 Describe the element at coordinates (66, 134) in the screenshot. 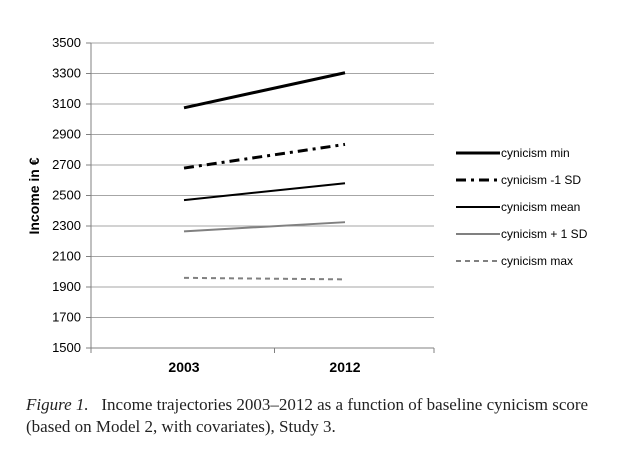

I see `y-tick-label: 2900` at that location.